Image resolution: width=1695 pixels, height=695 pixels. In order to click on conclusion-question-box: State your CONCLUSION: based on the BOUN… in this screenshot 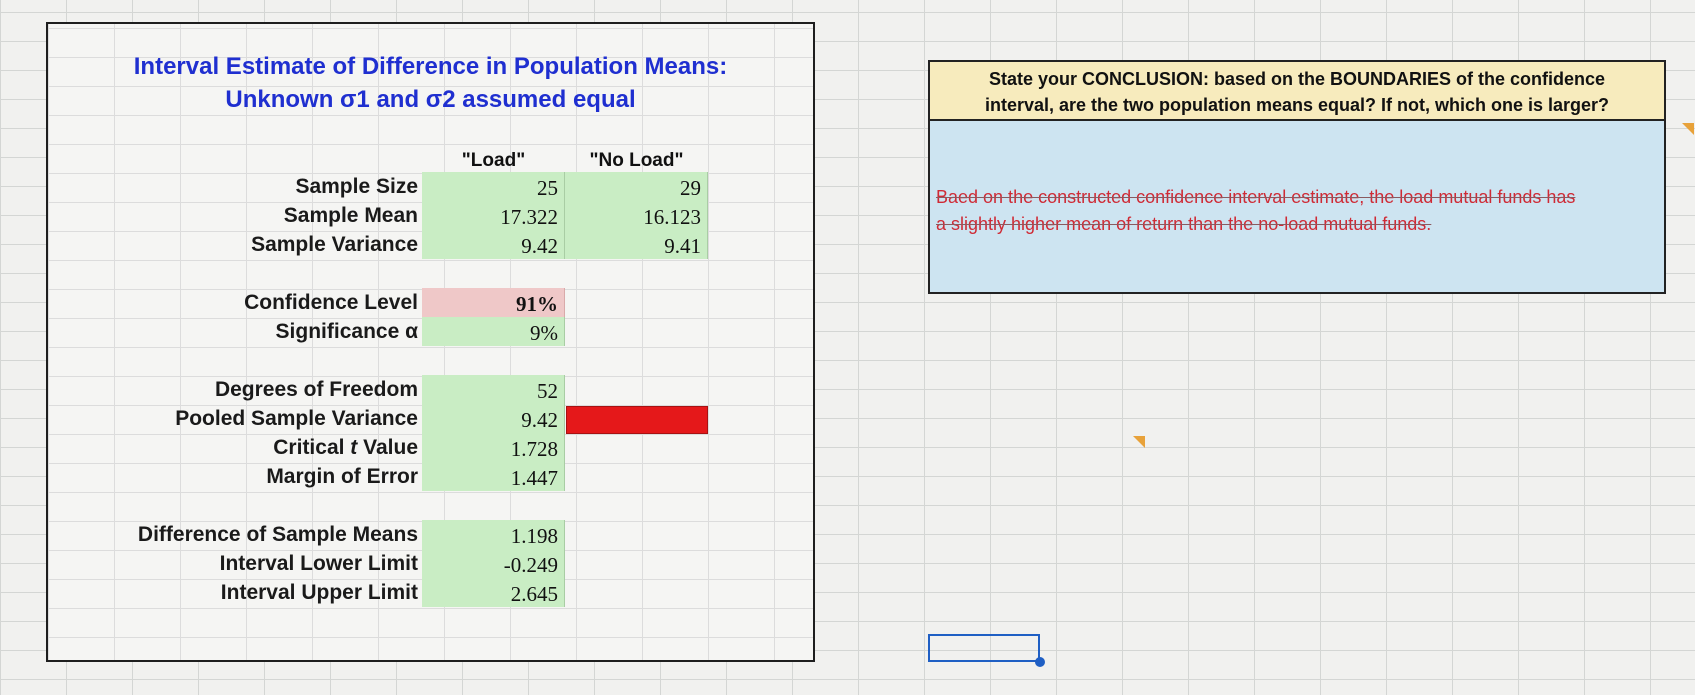, I will do `click(1297, 90)`.